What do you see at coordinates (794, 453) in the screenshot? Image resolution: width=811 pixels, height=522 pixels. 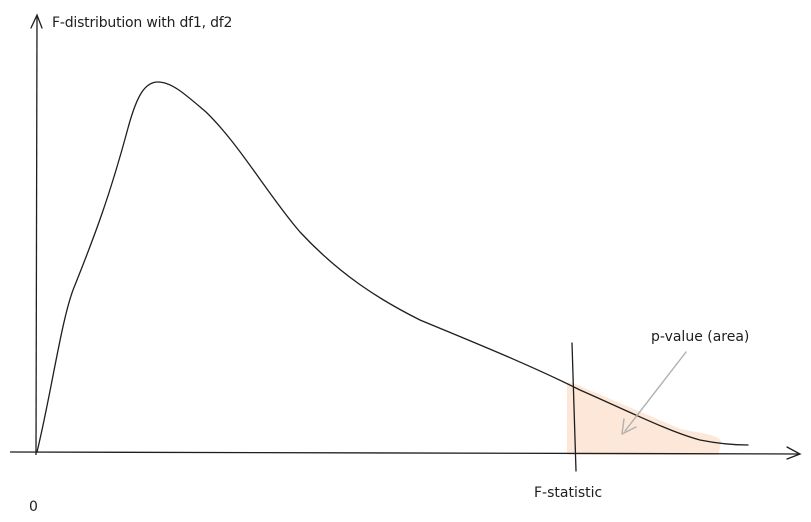 I see `x-axis-arrowhead` at bounding box center [794, 453].